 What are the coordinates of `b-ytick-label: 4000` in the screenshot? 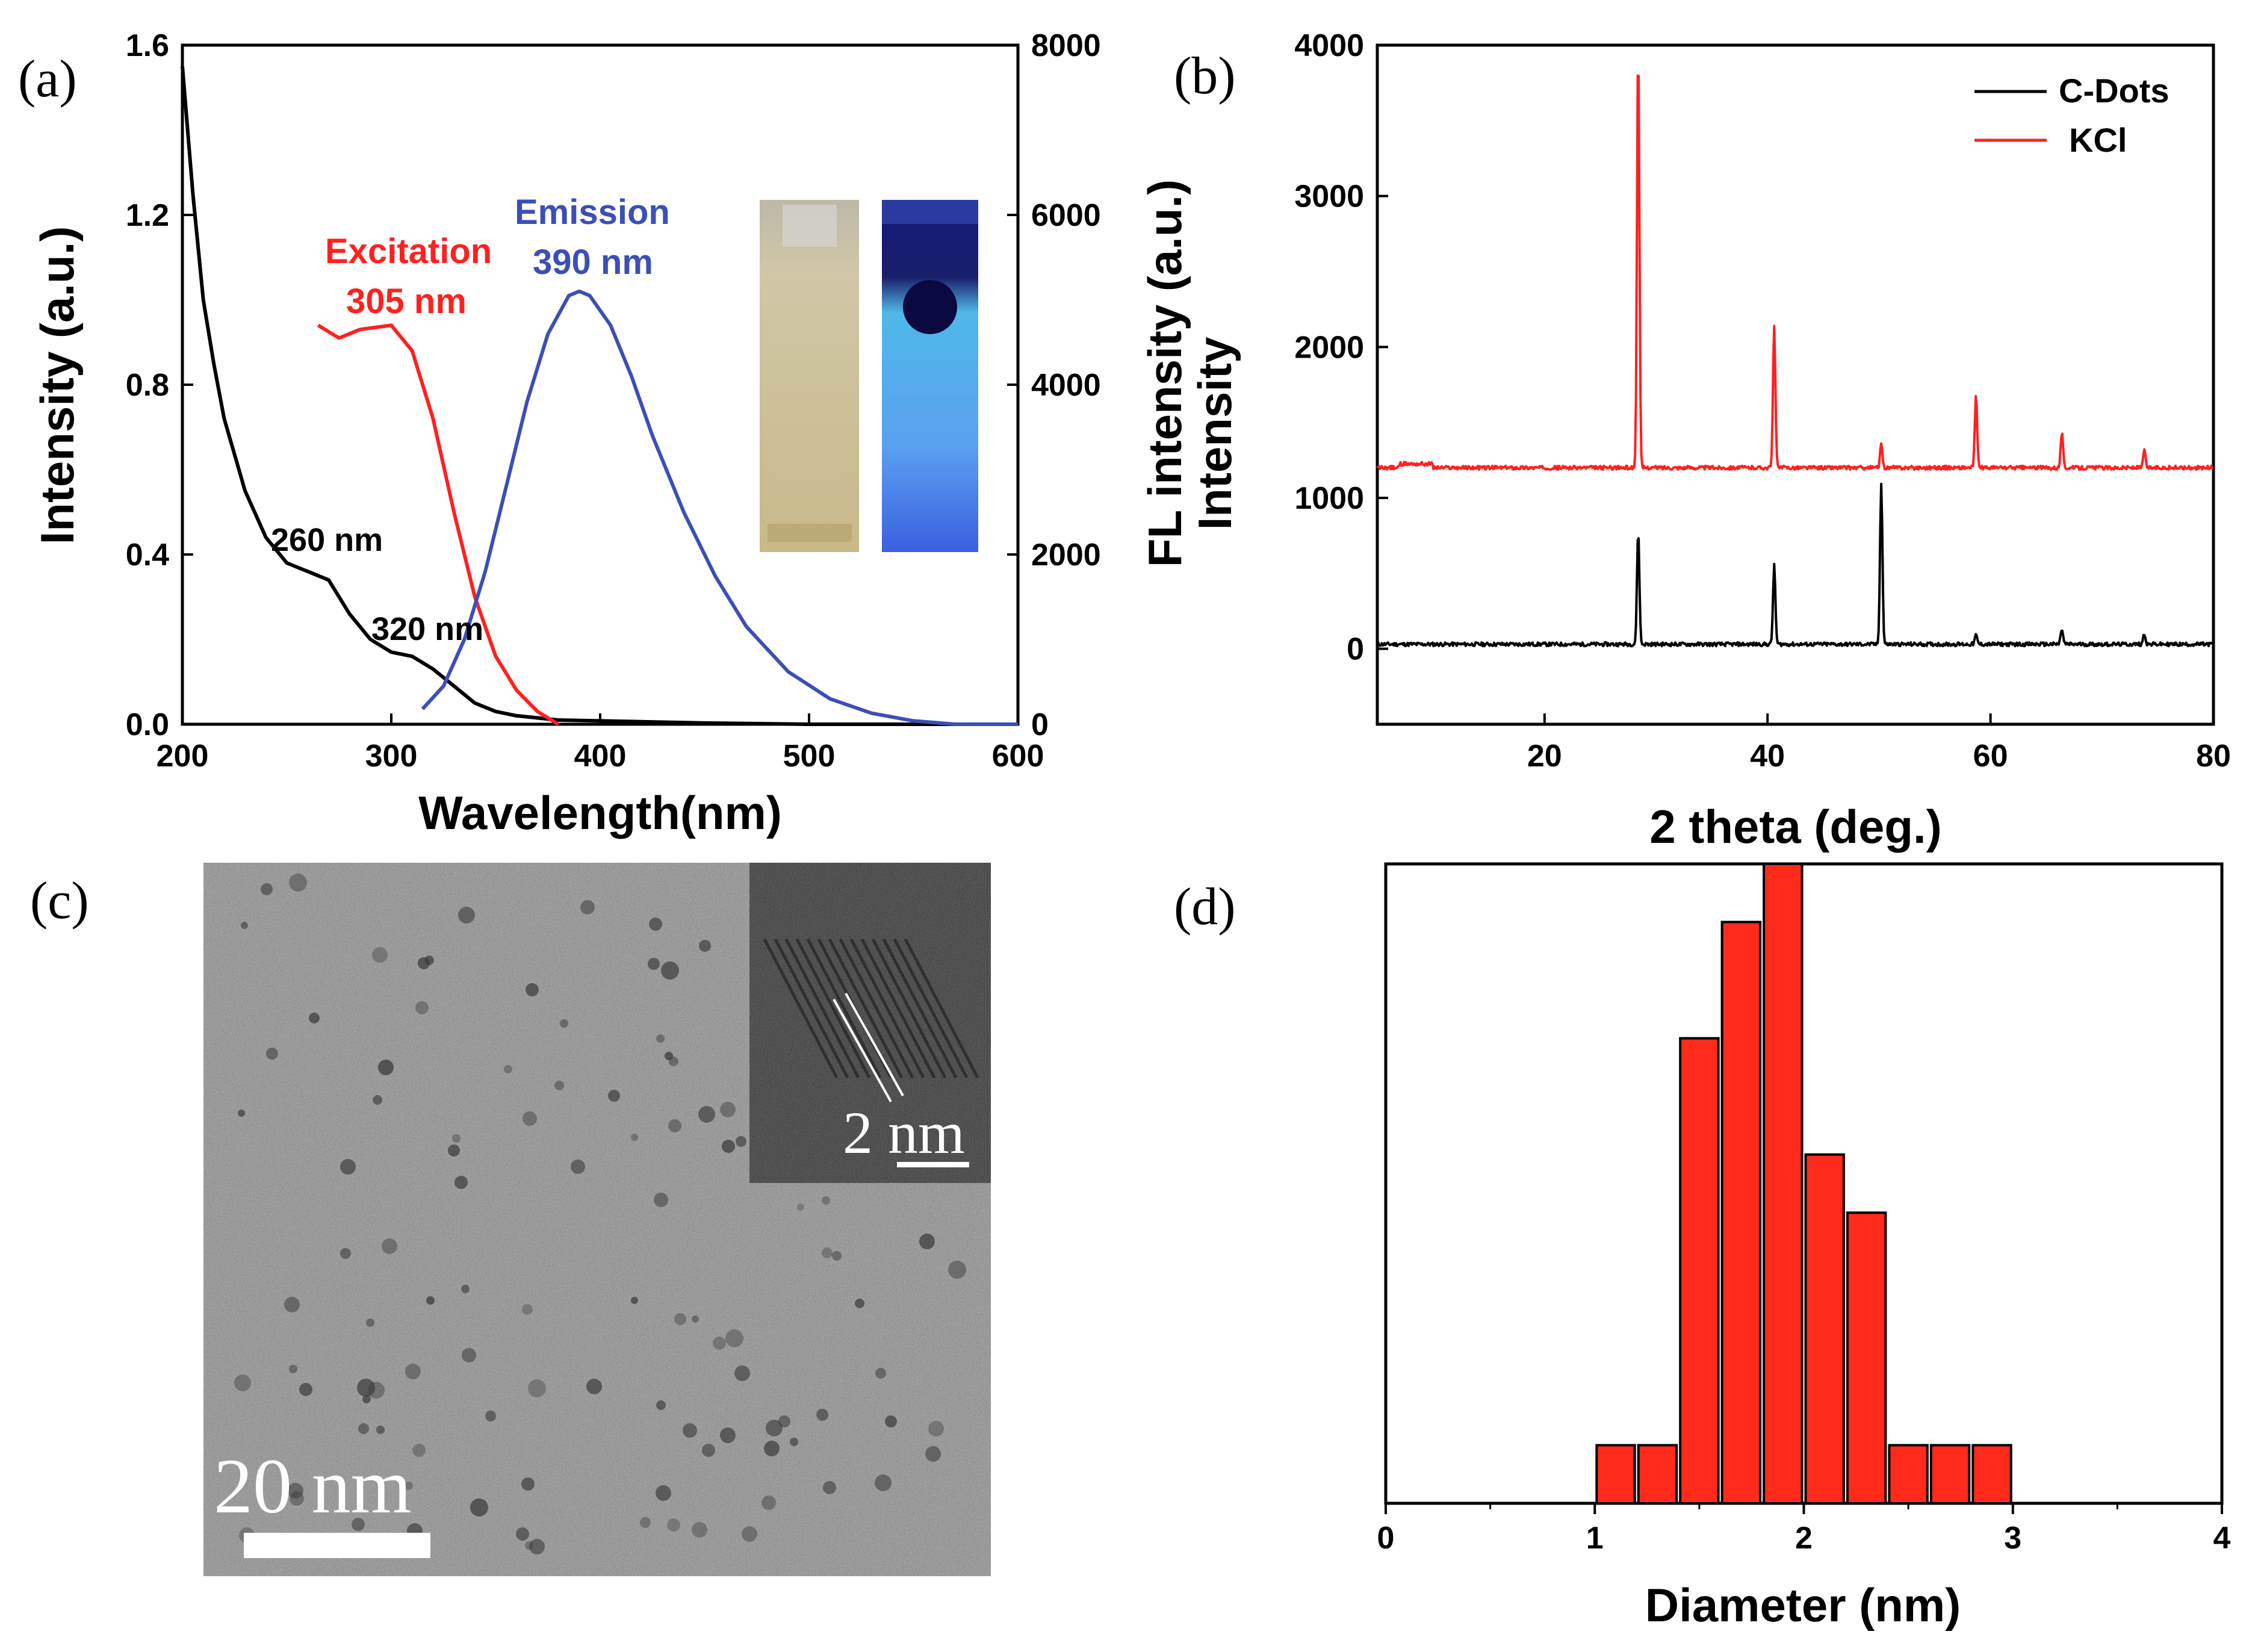 It's located at (1329, 45).